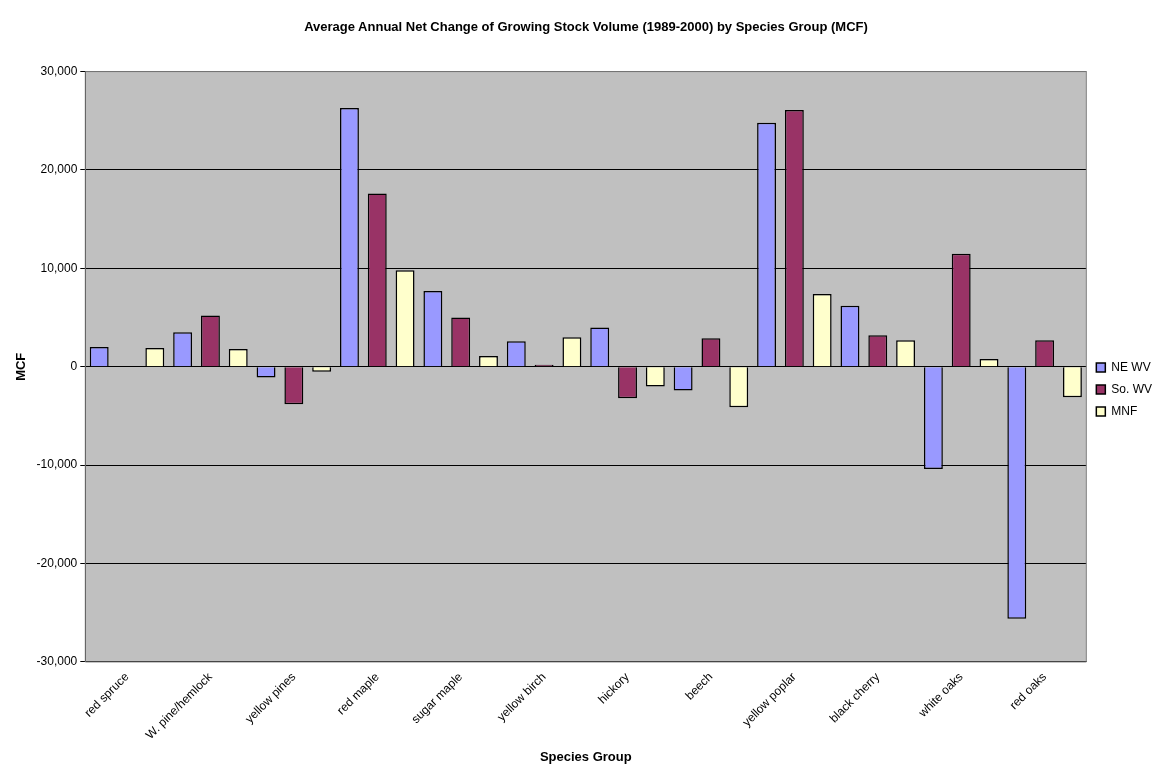  What do you see at coordinates (1131, 366) in the screenshot?
I see `legend-label: NE WV` at bounding box center [1131, 366].